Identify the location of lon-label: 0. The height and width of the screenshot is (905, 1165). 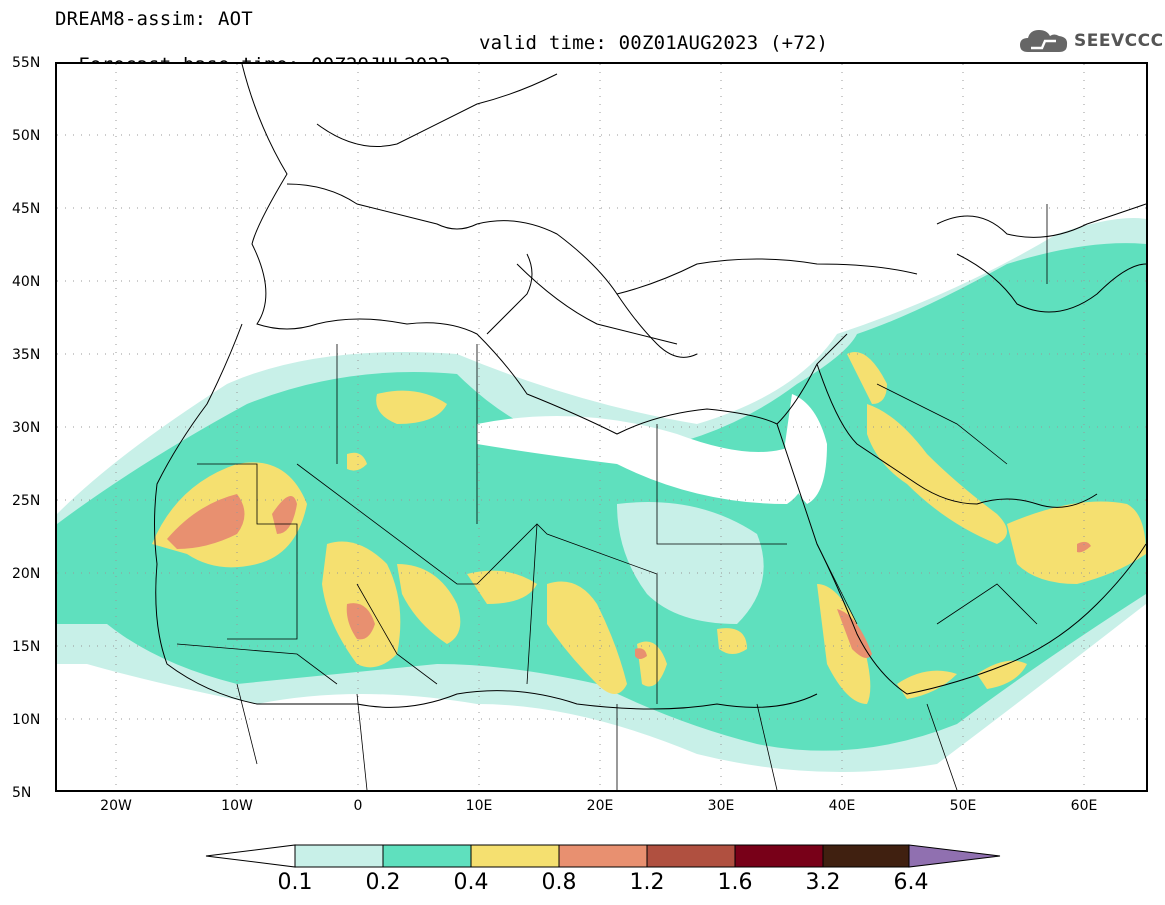
(358, 806).